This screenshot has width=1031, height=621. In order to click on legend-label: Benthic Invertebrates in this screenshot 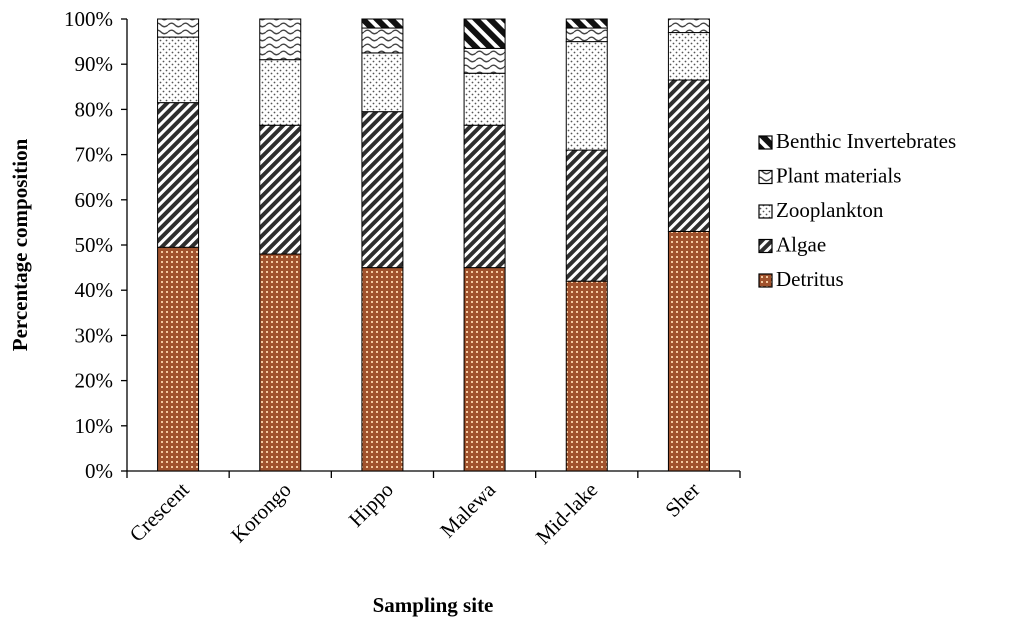, I will do `click(866, 141)`.